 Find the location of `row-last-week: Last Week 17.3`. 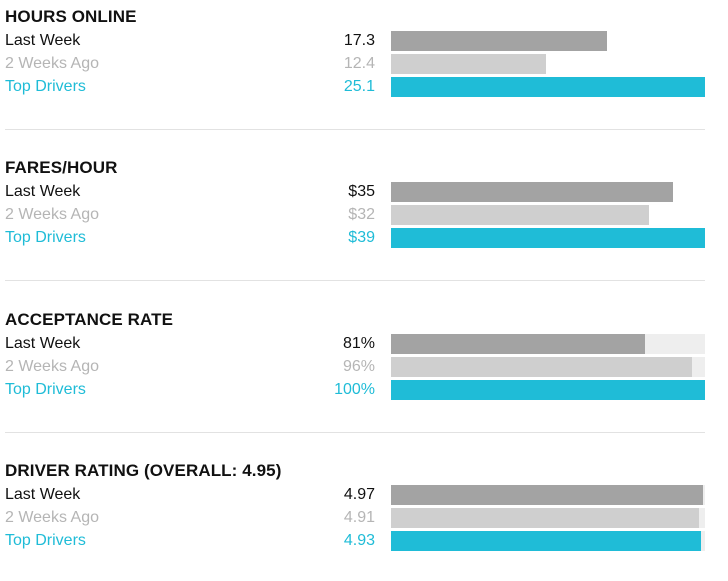

row-last-week: Last Week 17.3 is located at coordinates (364, 41).